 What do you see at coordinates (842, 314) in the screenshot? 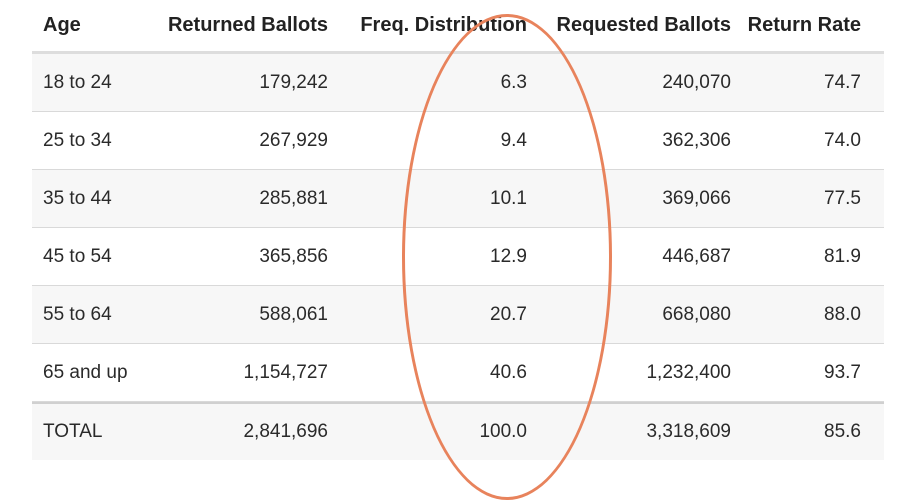
I see `return-rate-cell: 88.0` at bounding box center [842, 314].